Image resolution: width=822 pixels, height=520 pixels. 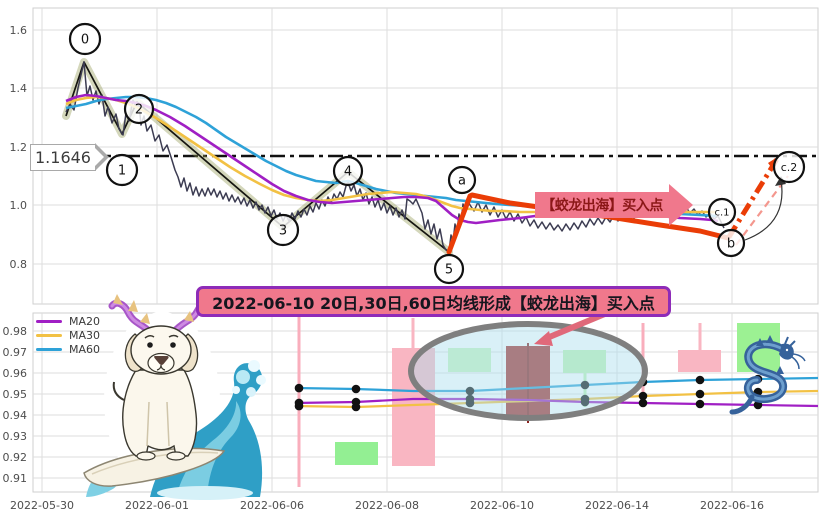 I want to click on buy-point-banner-arrow-icon, so click(x=681, y=205).